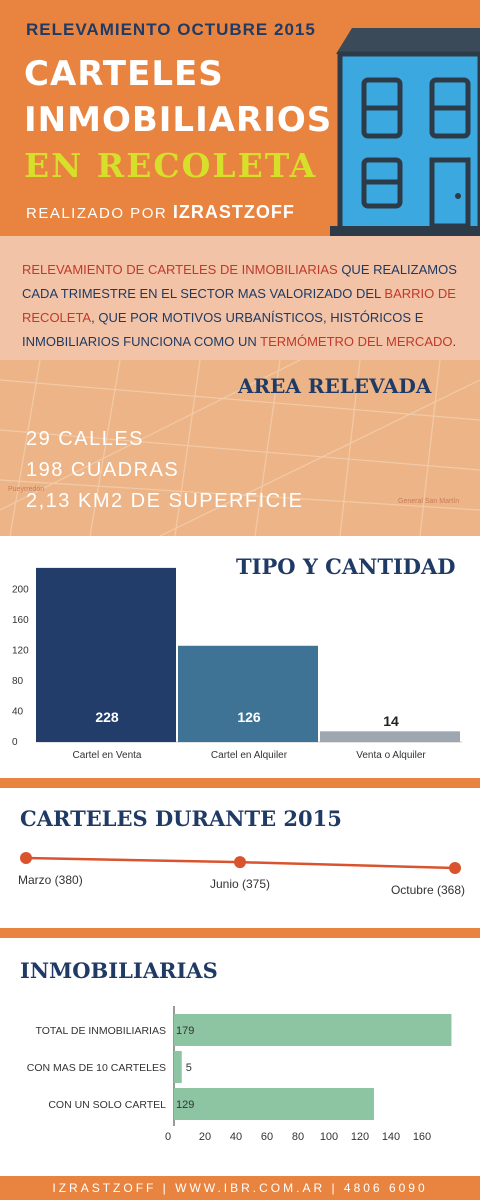  I want to click on line-chart-2015: Marzo (380) Junio (375) Octubre (368), so click(241, 874).